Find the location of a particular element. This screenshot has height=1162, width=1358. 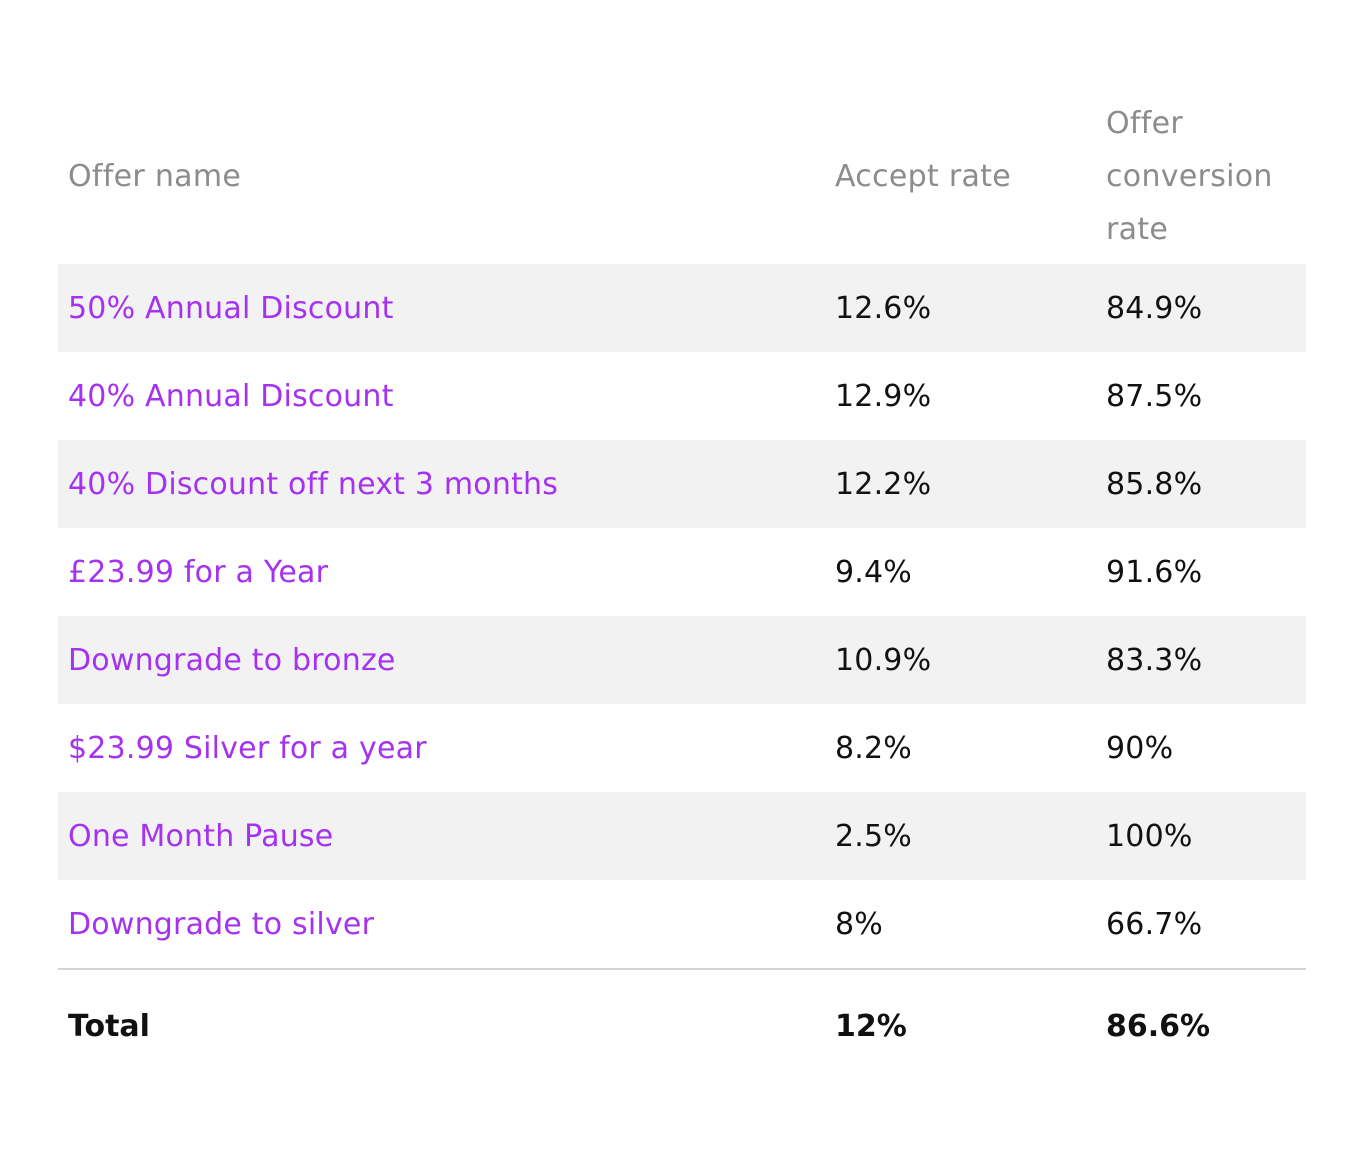

header-offer-name: Offer name is located at coordinates (155, 176).